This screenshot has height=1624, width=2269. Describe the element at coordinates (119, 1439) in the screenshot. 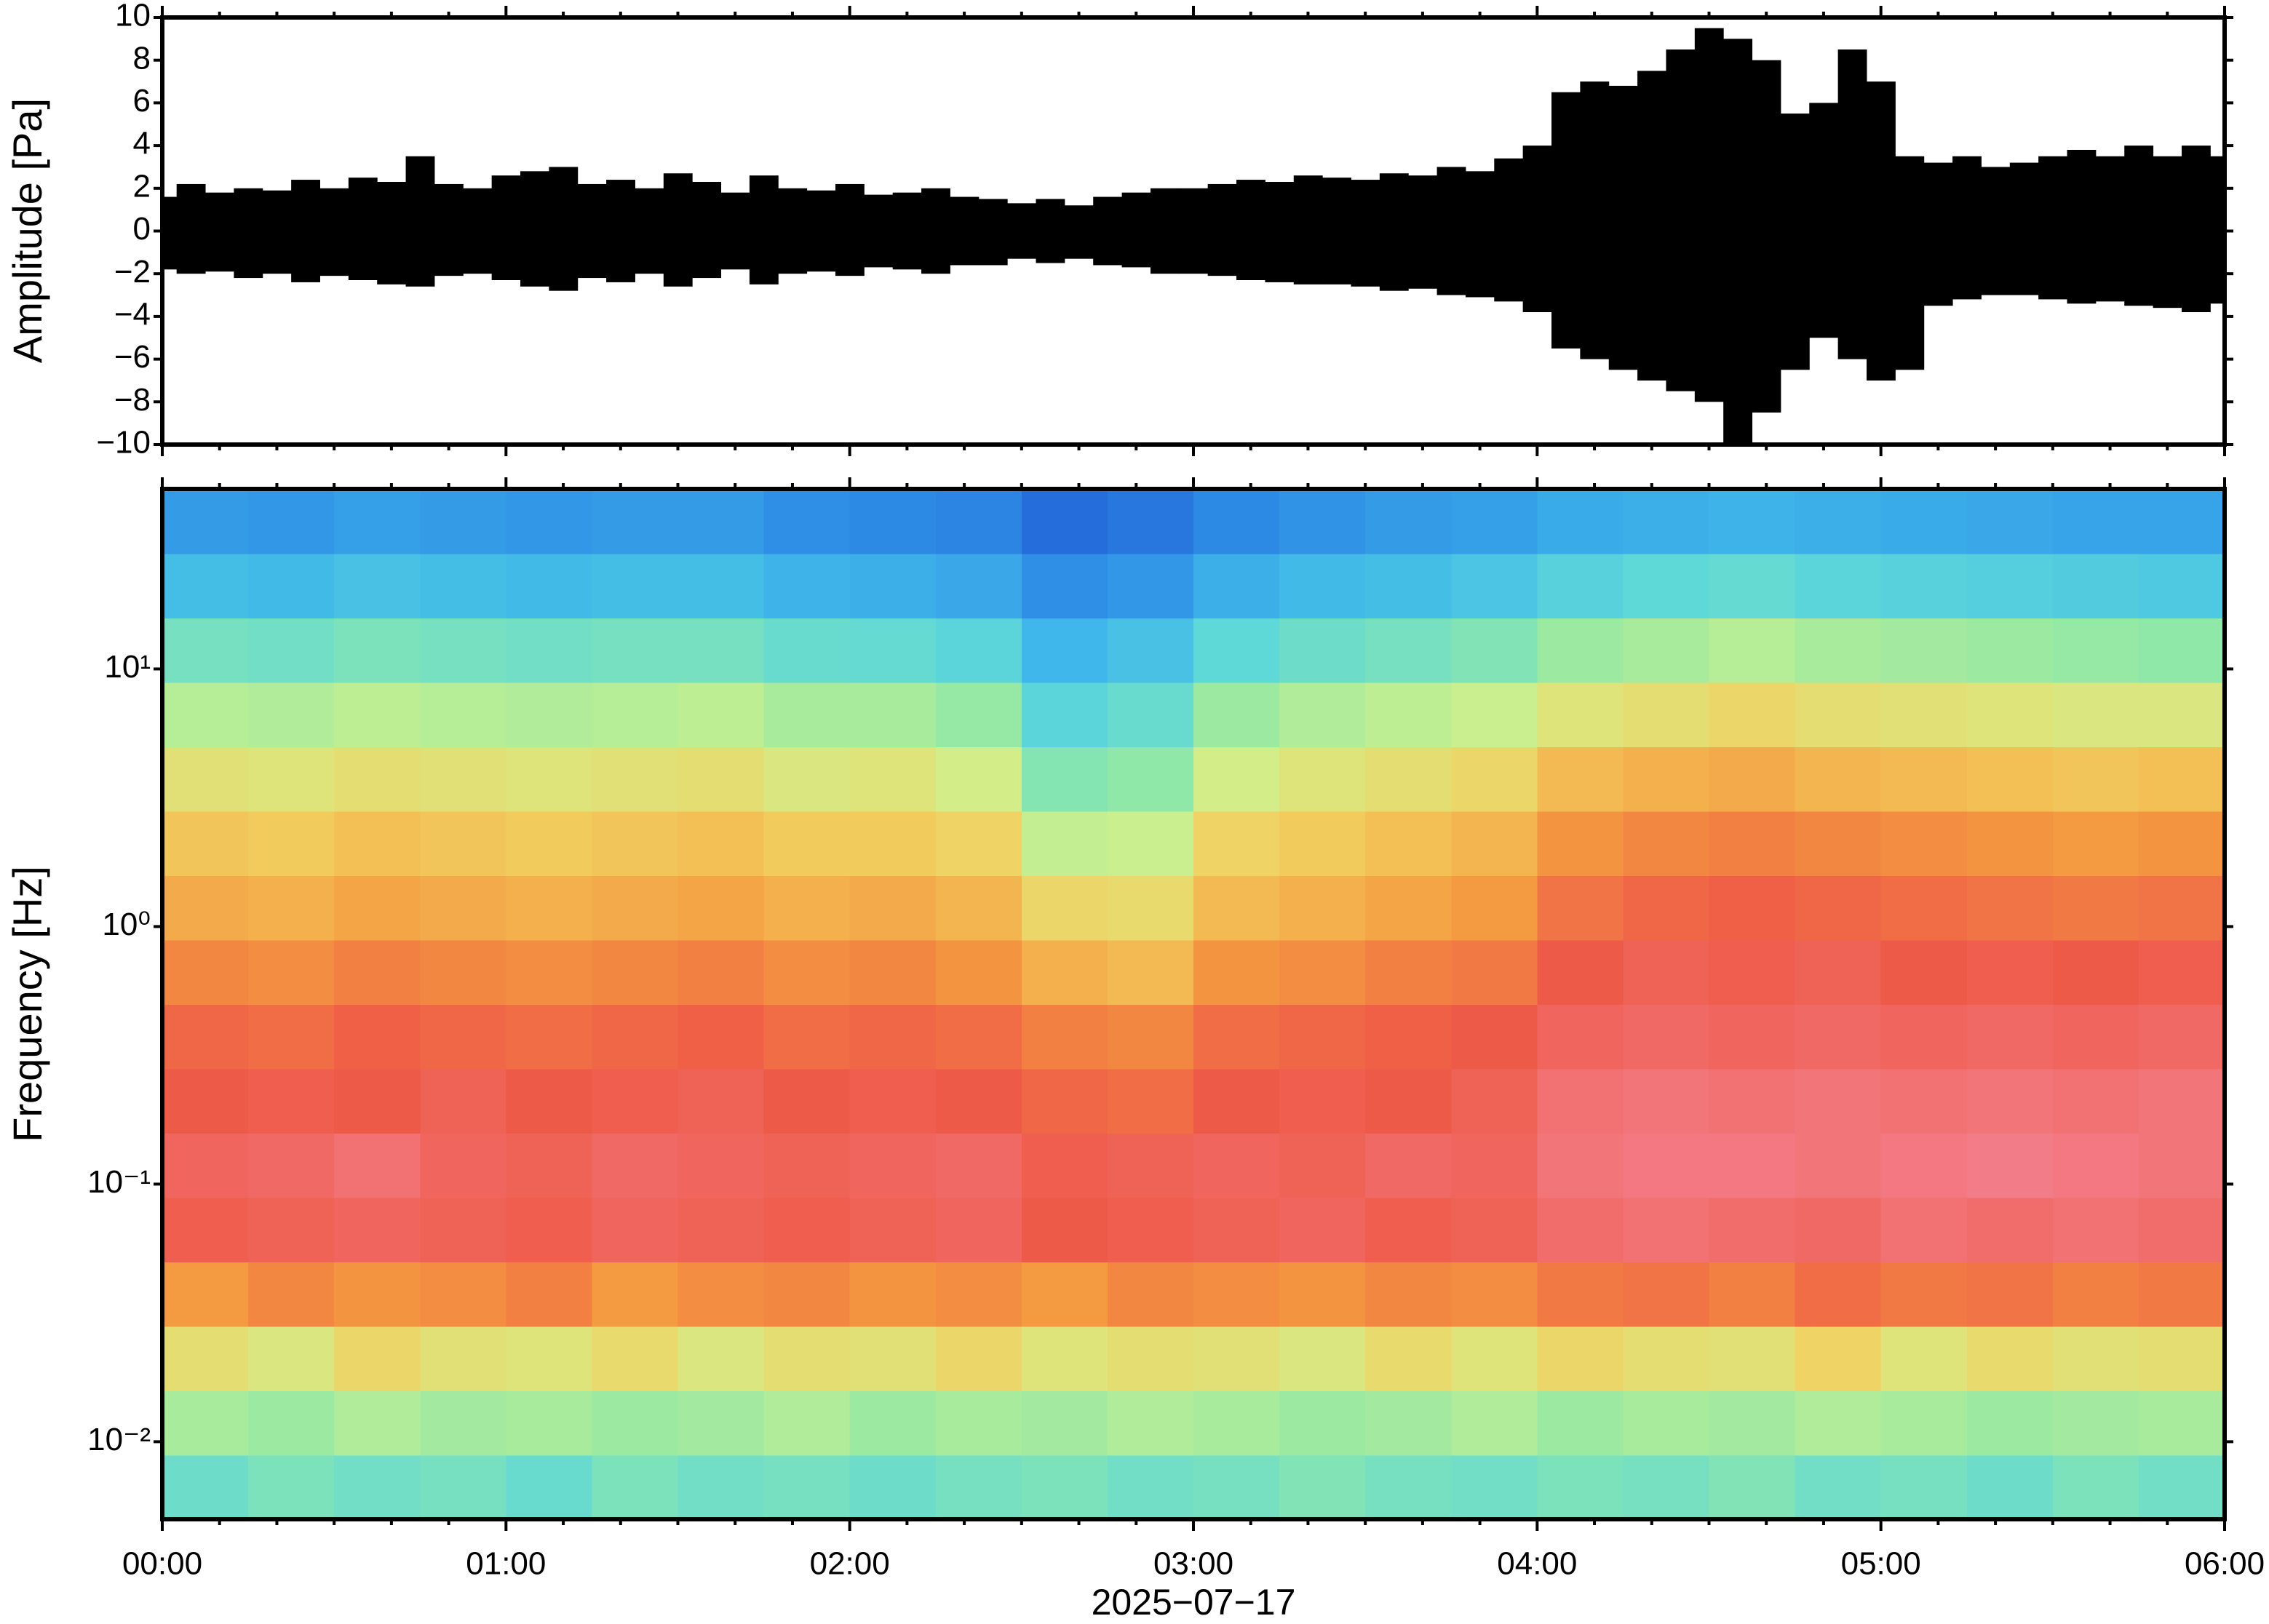

I see `y-tick-label: 10⁻²` at that location.